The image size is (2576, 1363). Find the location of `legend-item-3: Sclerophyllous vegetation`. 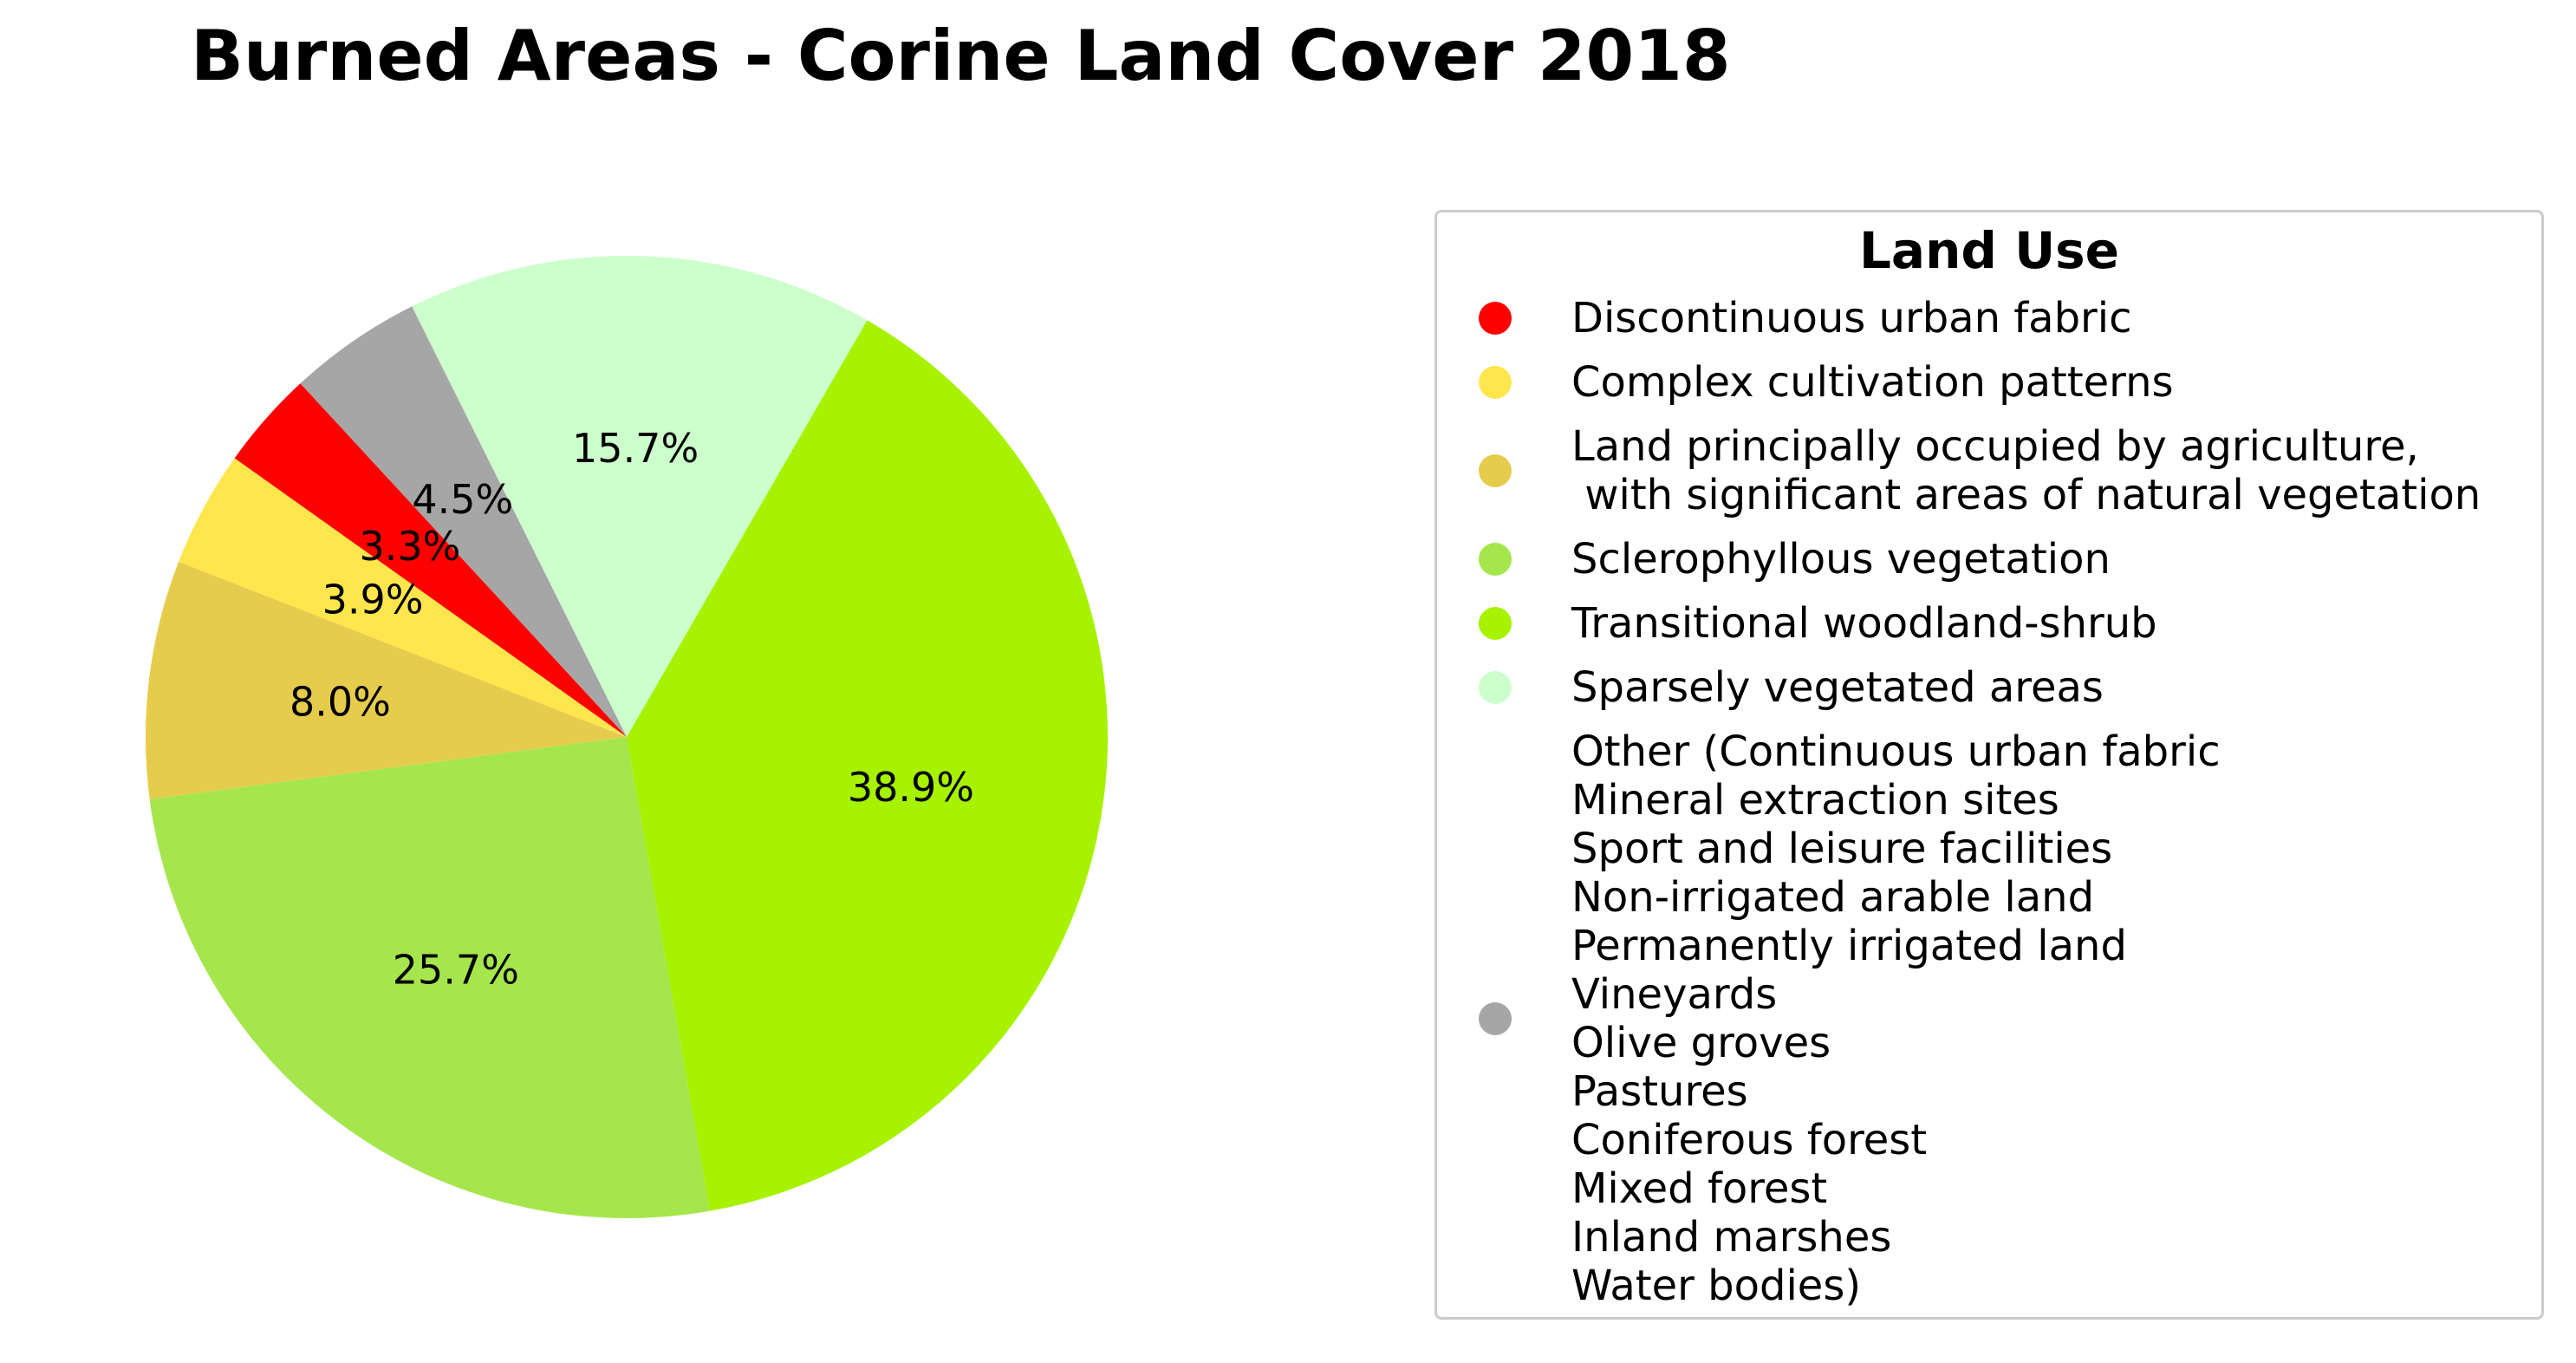

legend-item-3: Sclerophyllous vegetation is located at coordinates (1989, 560).